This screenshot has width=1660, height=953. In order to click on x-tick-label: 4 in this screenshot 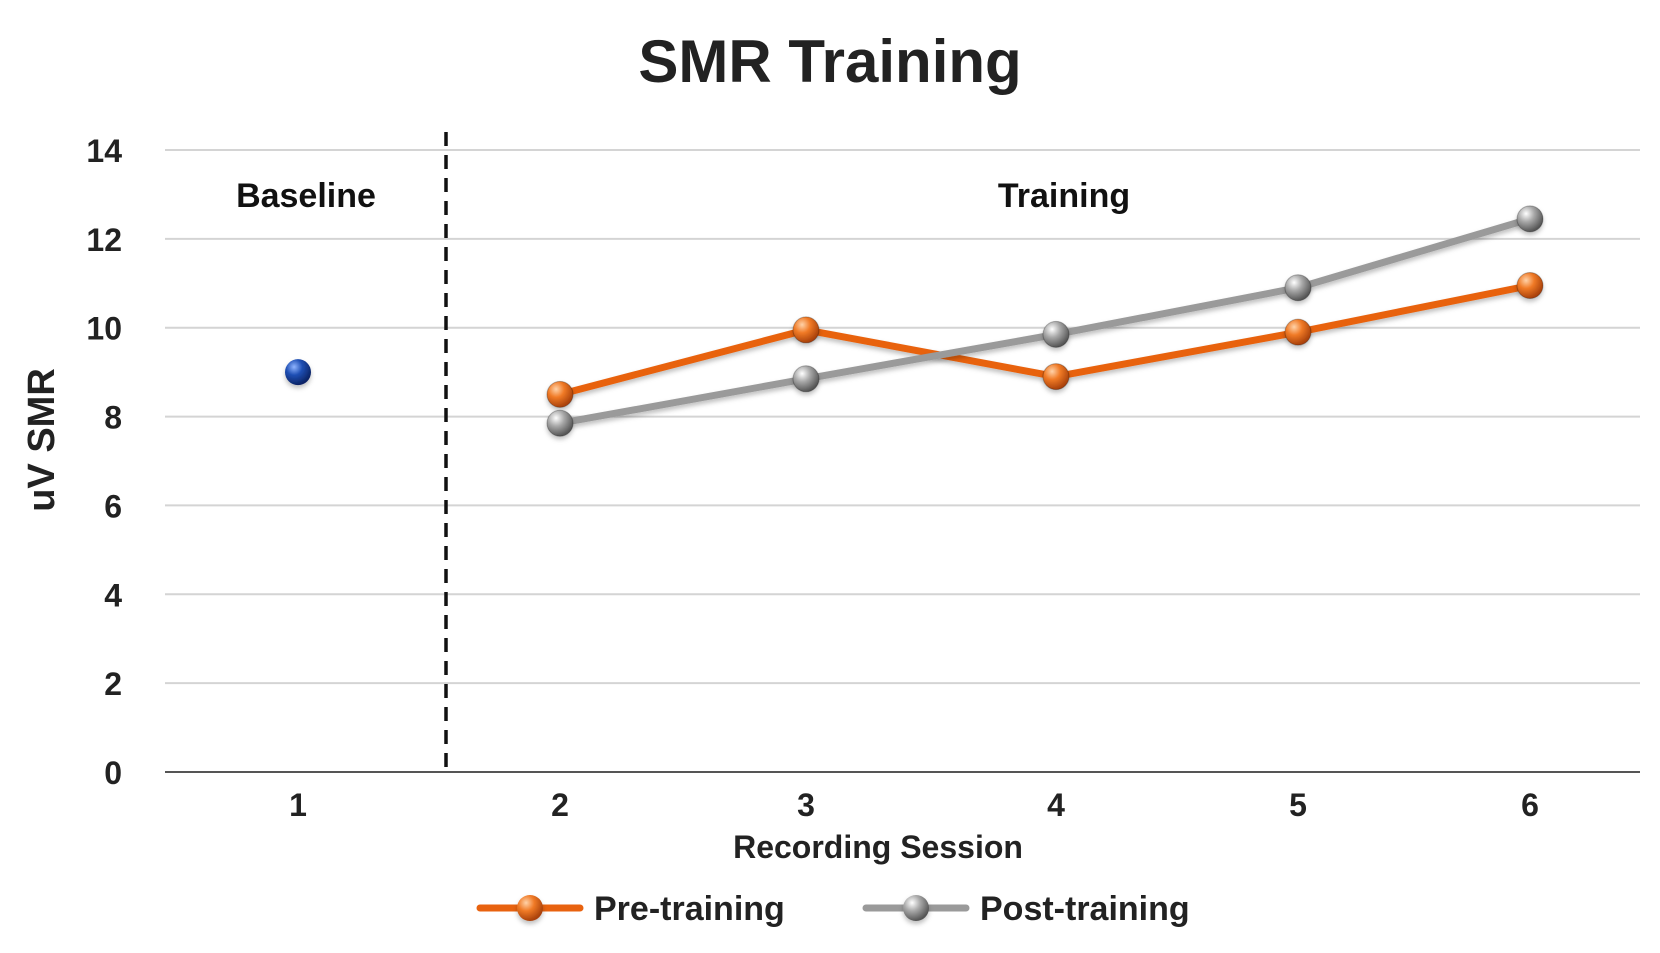, I will do `click(1056, 805)`.